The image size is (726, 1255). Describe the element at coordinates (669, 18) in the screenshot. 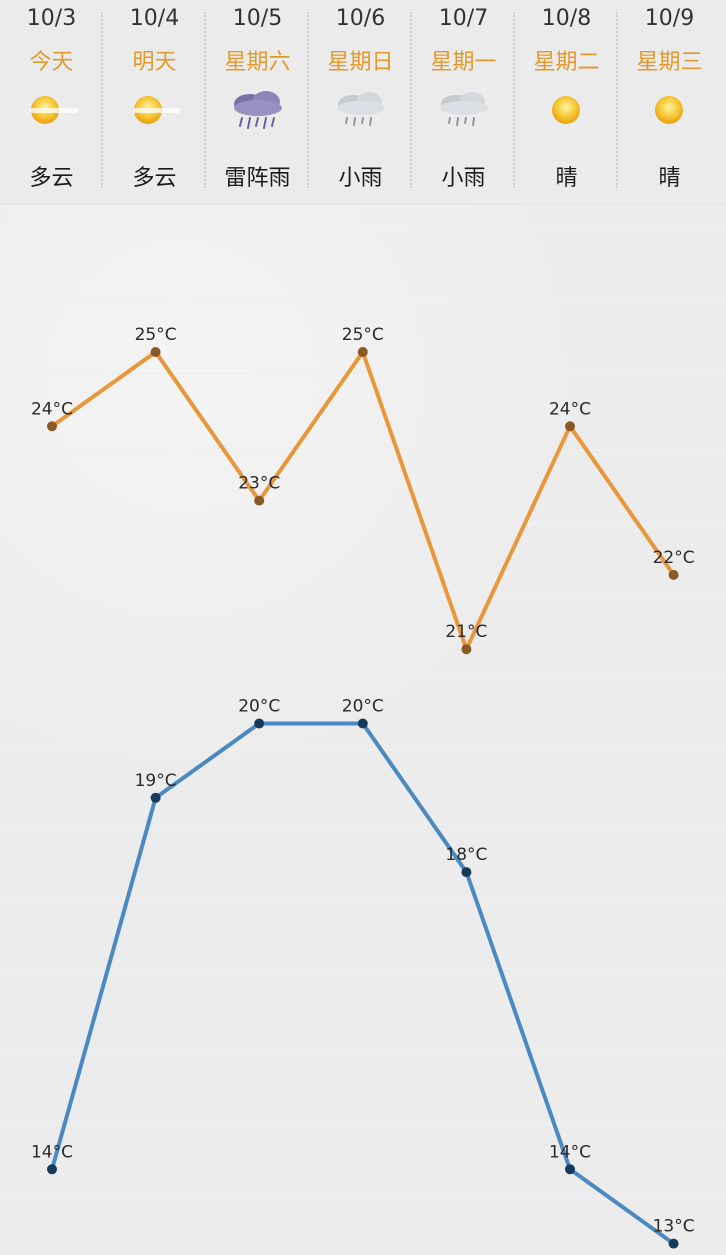

I see `day-date: 10/9` at that location.